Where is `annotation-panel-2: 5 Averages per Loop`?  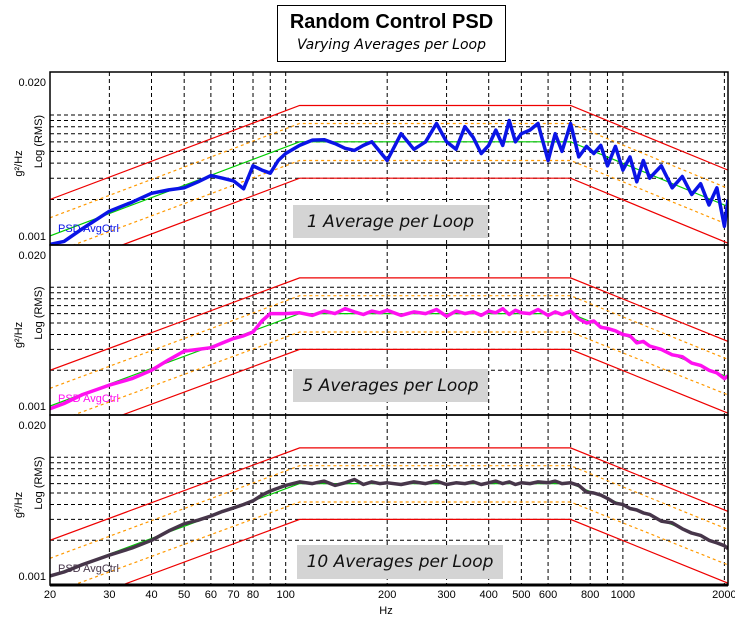 annotation-panel-2: 5 Averages per Loop is located at coordinates (390, 385).